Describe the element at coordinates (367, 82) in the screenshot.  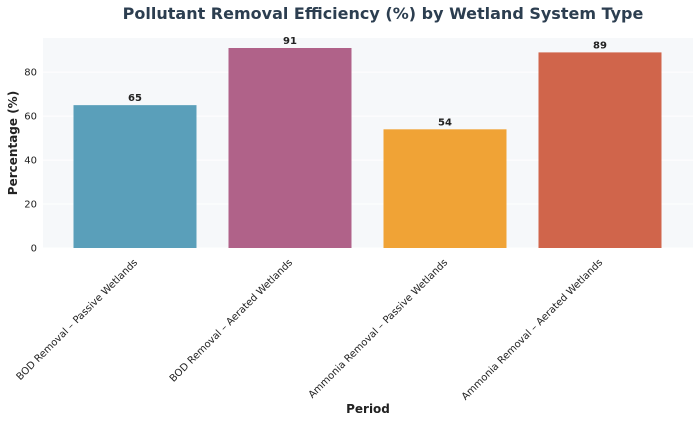
I see `value-labels: 65 91 54 89` at that location.